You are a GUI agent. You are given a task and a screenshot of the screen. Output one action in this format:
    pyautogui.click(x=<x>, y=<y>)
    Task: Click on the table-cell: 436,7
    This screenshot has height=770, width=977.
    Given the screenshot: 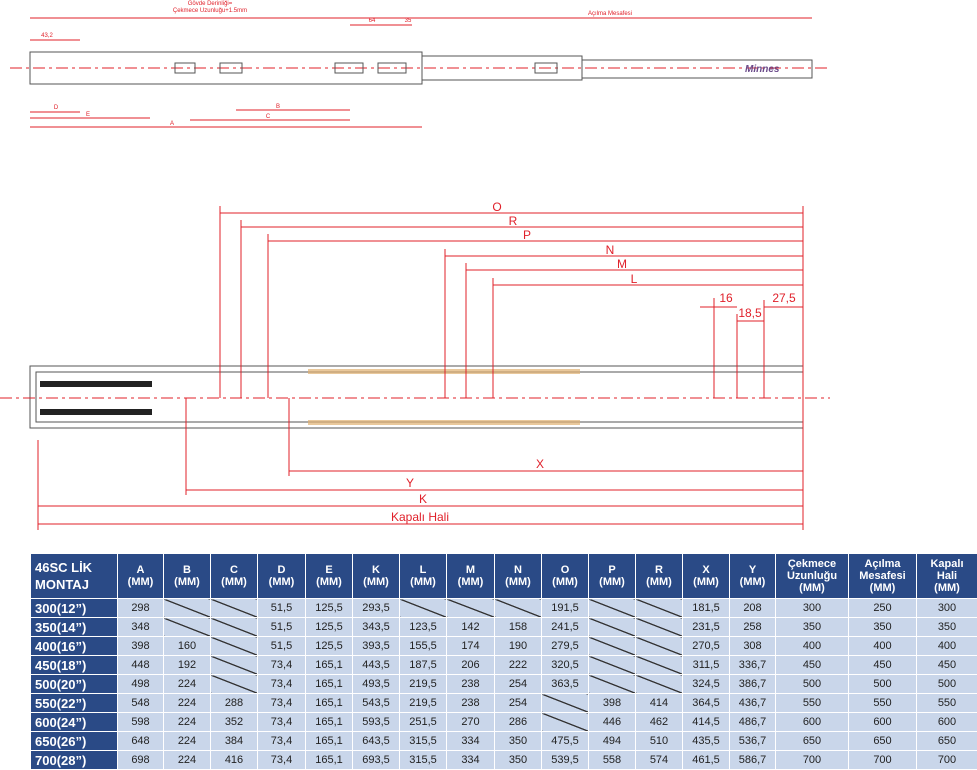 What is the action you would take?
    pyautogui.click(x=753, y=703)
    